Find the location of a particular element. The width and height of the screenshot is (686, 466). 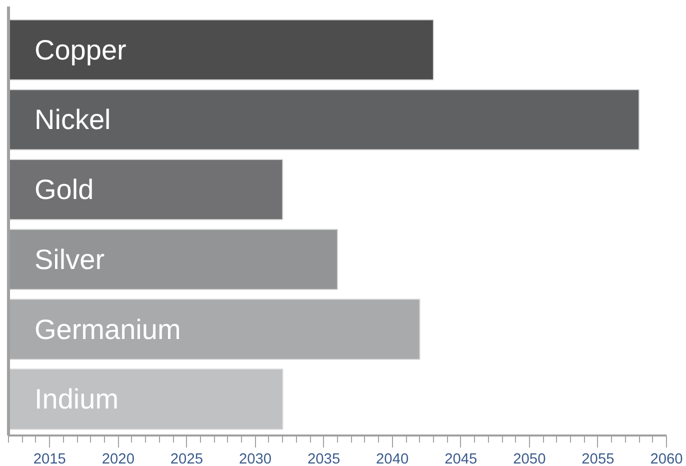

x-tick-label: 2040 is located at coordinates (392, 459).